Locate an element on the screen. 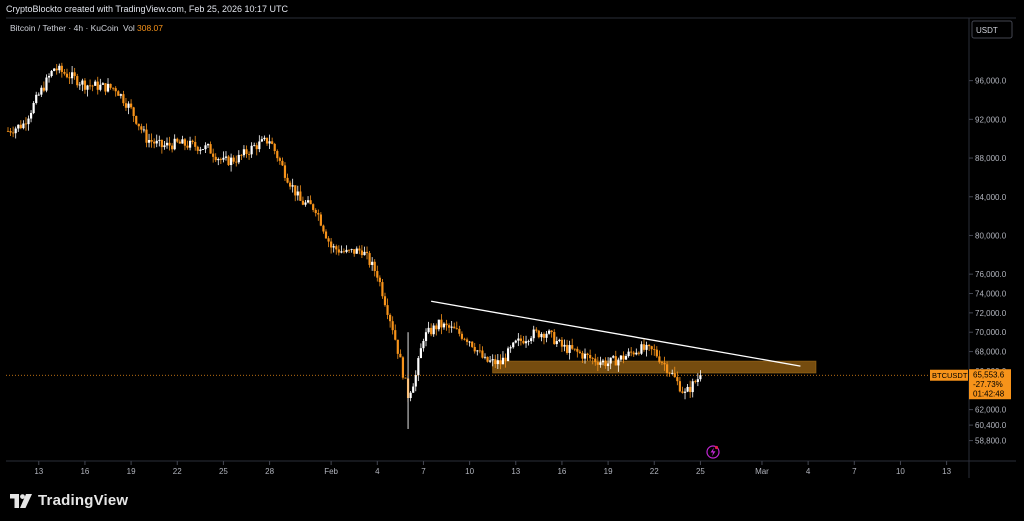 This screenshot has height=521, width=1024. x-tick-label: 10 is located at coordinates (900, 471).